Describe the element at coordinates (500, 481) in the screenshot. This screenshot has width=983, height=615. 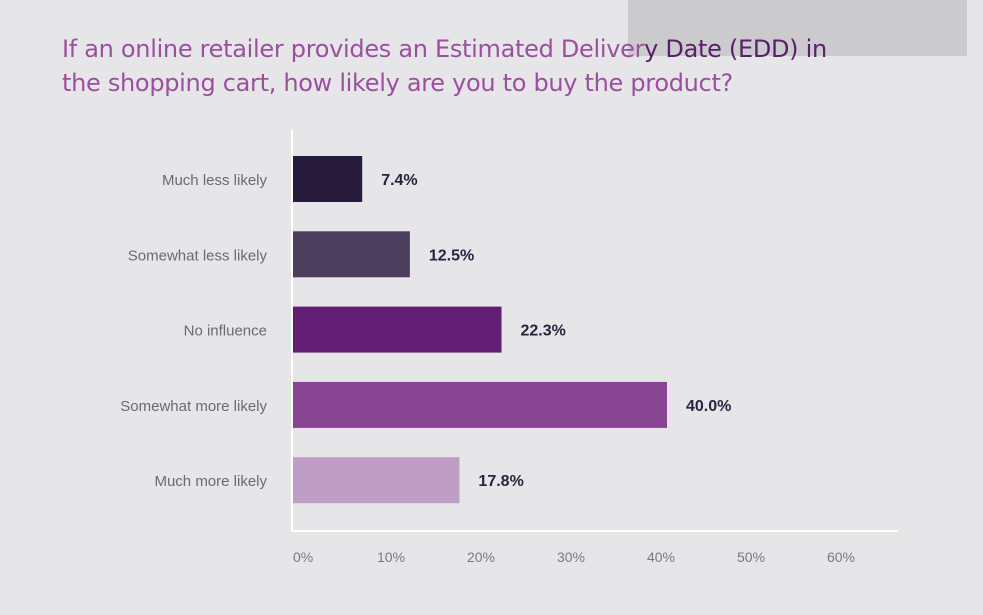
I see `data-label: 17.8%` at that location.